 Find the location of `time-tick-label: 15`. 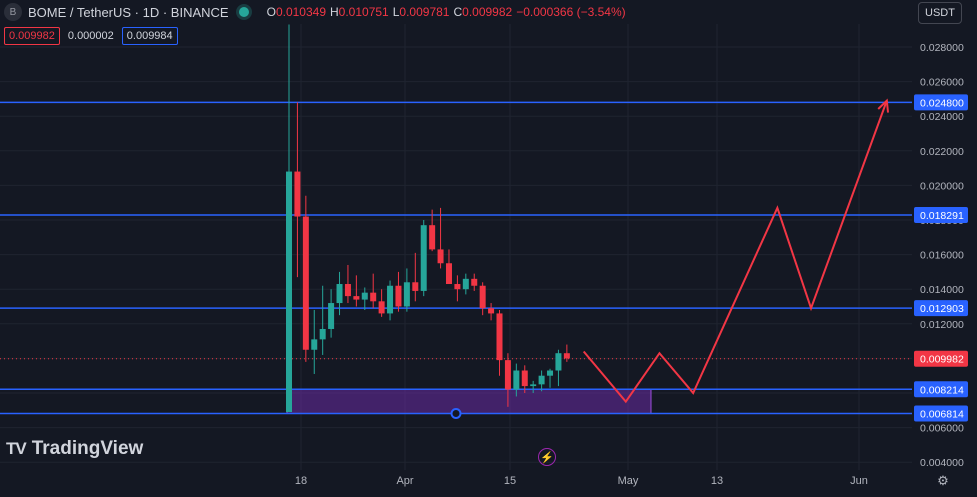

time-tick-label: 15 is located at coordinates (510, 481).